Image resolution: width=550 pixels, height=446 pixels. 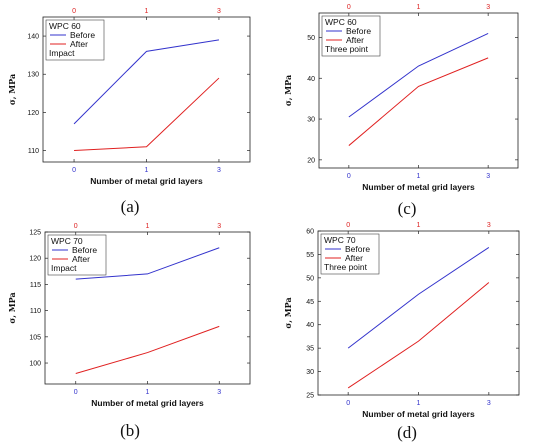 What do you see at coordinates (33, 75) in the screenshot?
I see `y-tick-label: 130` at bounding box center [33, 75].